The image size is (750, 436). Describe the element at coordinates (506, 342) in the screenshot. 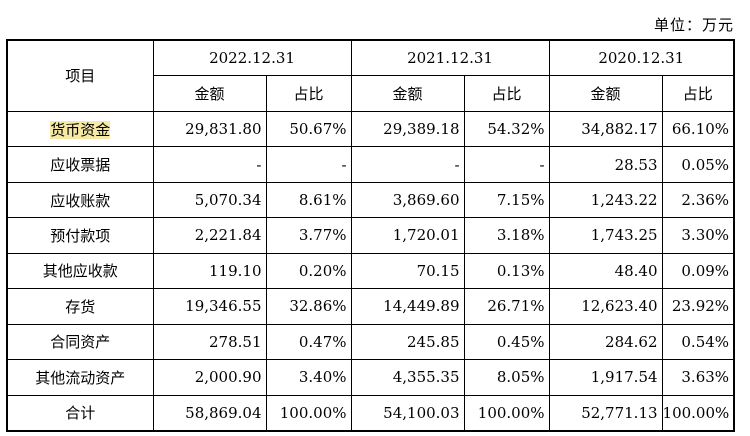

I see `ratio-cell: 0.45%` at that location.